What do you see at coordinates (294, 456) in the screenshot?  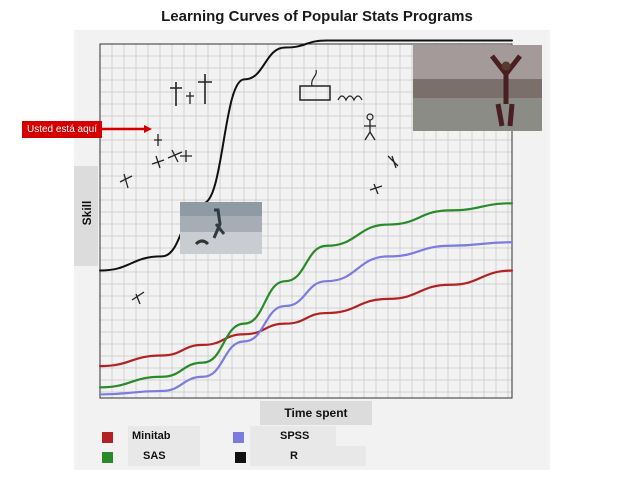 I see `legend-label: R` at bounding box center [294, 456].